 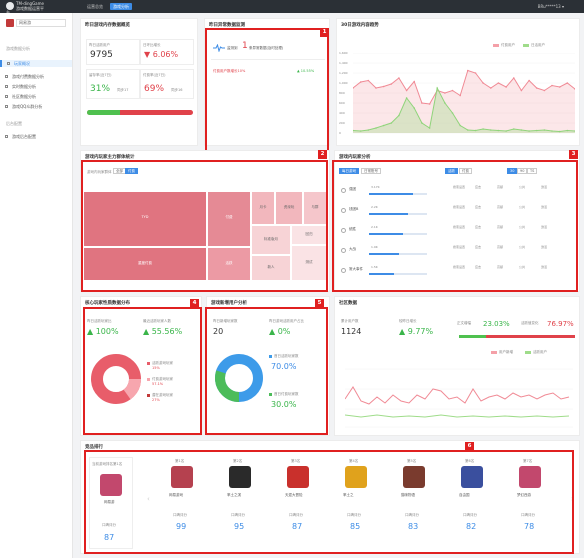 I want to click on rank-item: 第6名 自由国 口碑评分 82, so click(x=473, y=499).